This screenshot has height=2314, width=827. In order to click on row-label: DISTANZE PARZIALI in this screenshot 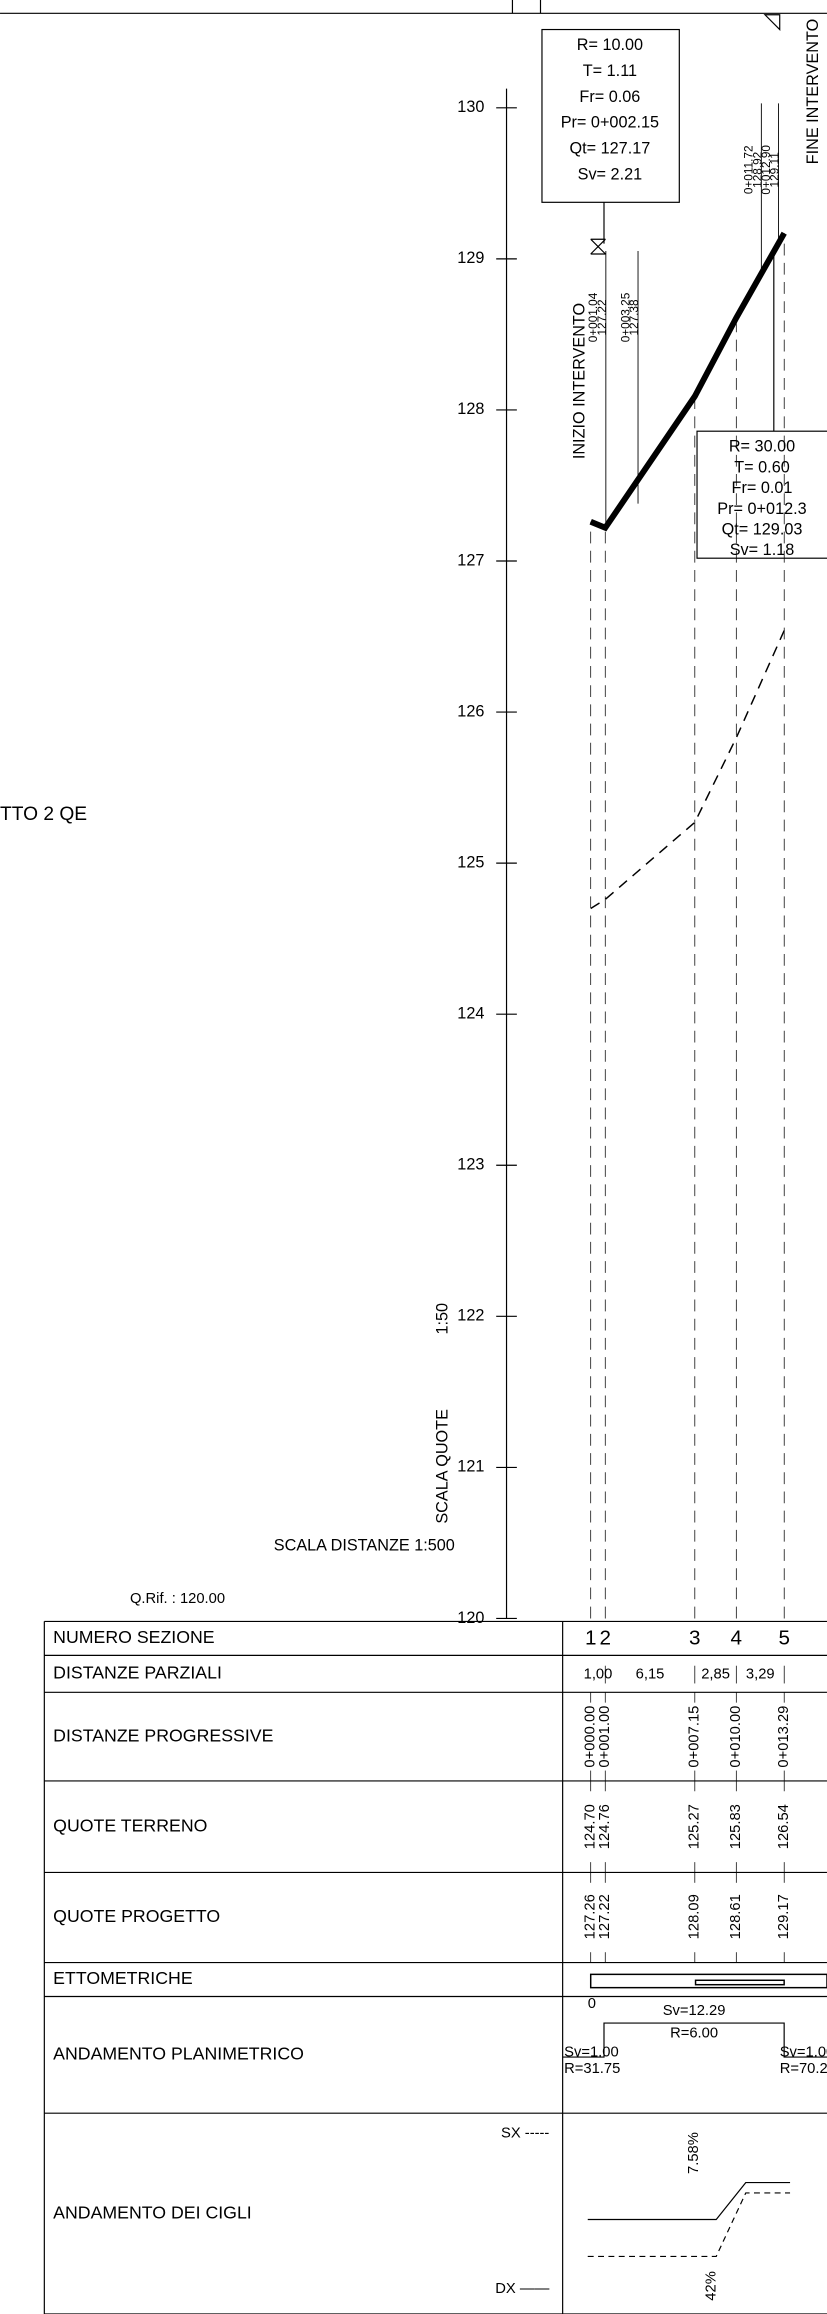, I will do `click(137, 1673)`.